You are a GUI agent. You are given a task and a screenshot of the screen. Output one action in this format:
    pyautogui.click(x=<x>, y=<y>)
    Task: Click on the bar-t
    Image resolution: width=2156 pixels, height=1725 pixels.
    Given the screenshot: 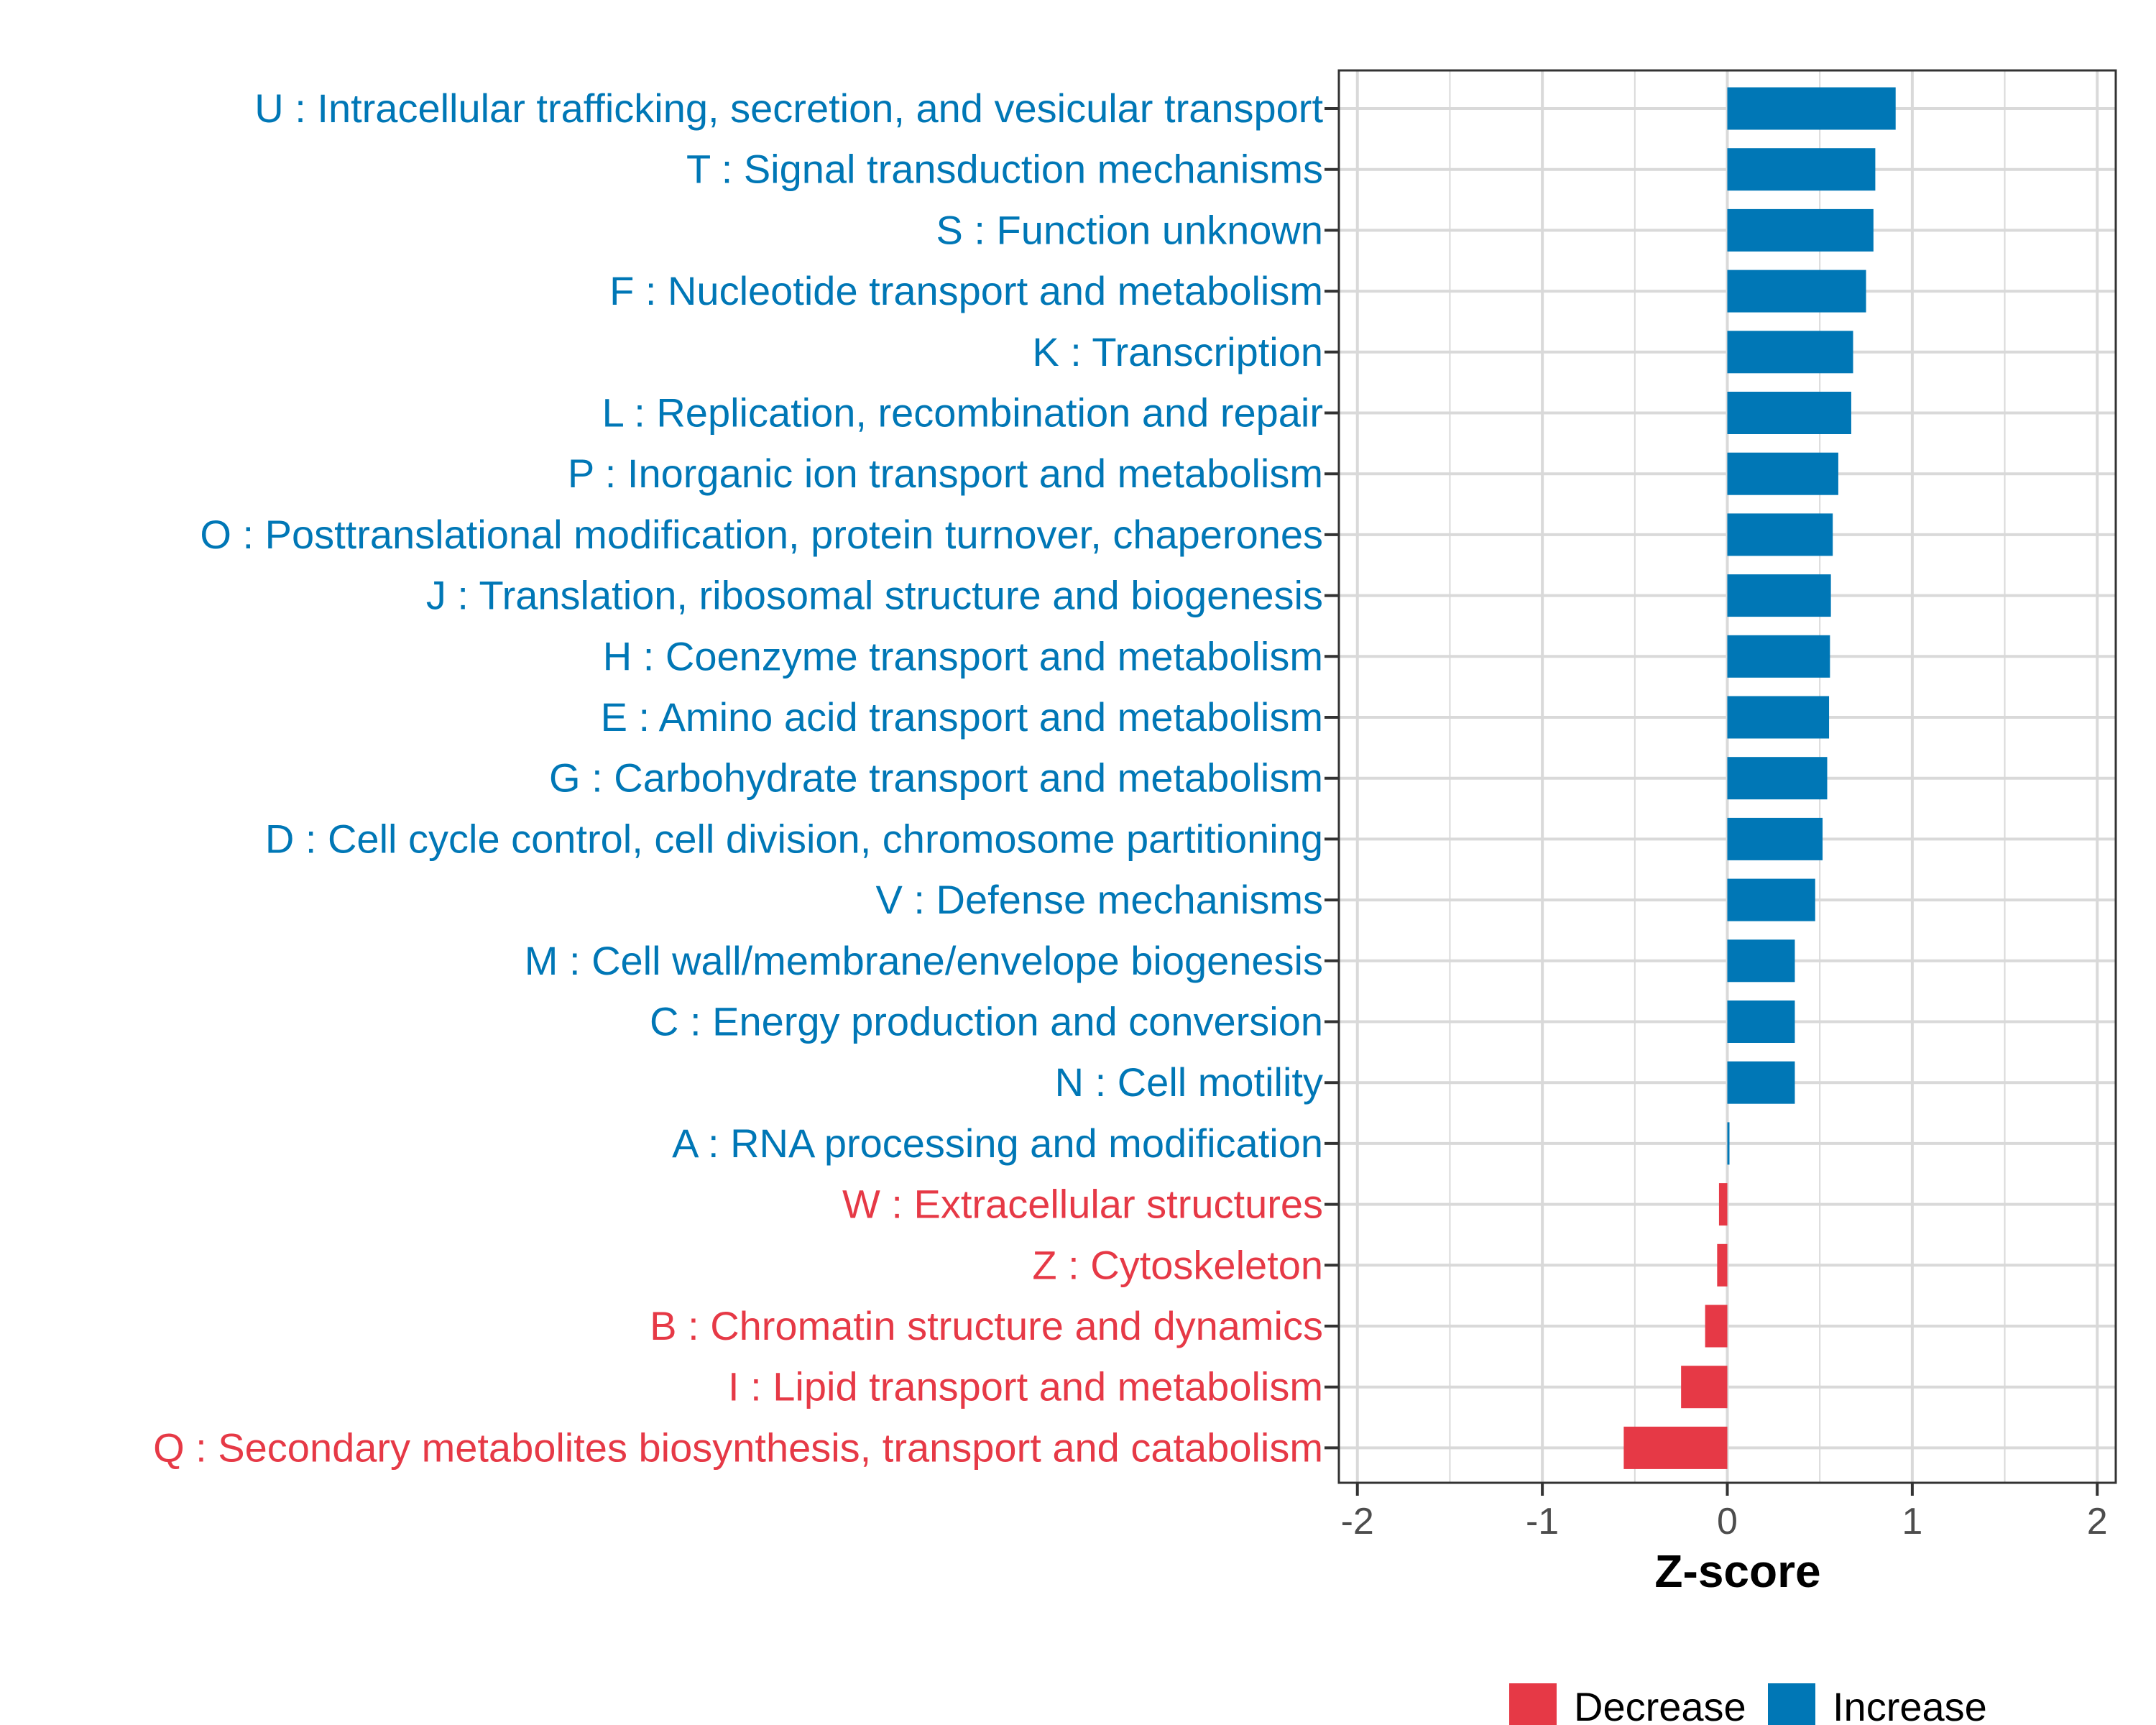 What is the action you would take?
    pyautogui.click(x=1801, y=169)
    